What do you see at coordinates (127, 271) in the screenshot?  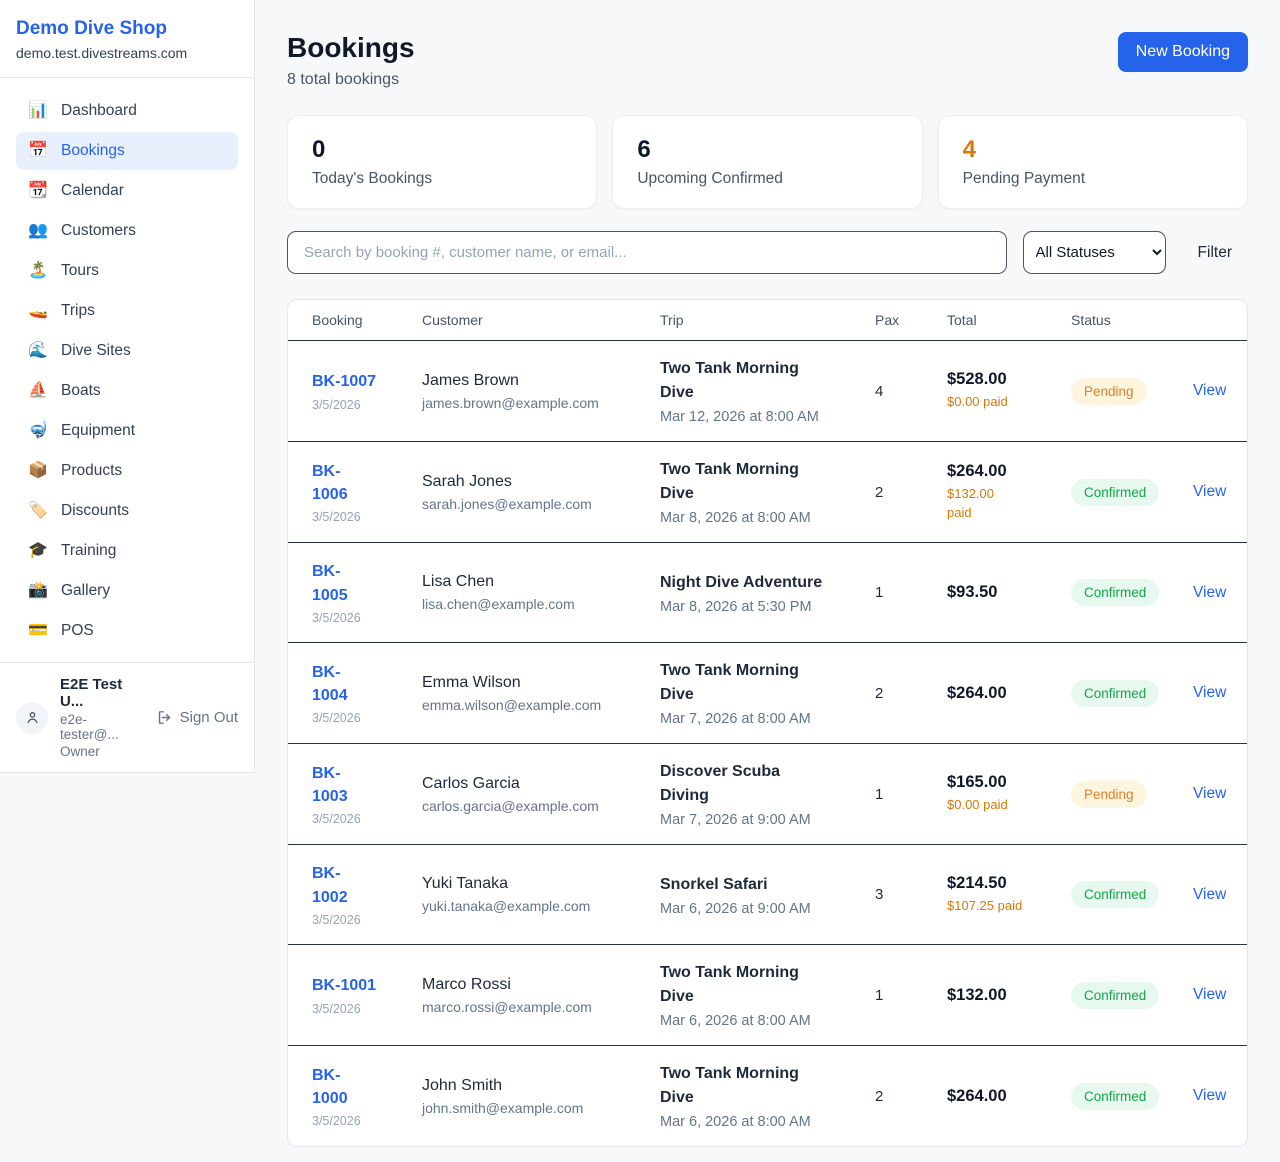 I see `sidebar-item-tours: 🏝️ Tours` at bounding box center [127, 271].